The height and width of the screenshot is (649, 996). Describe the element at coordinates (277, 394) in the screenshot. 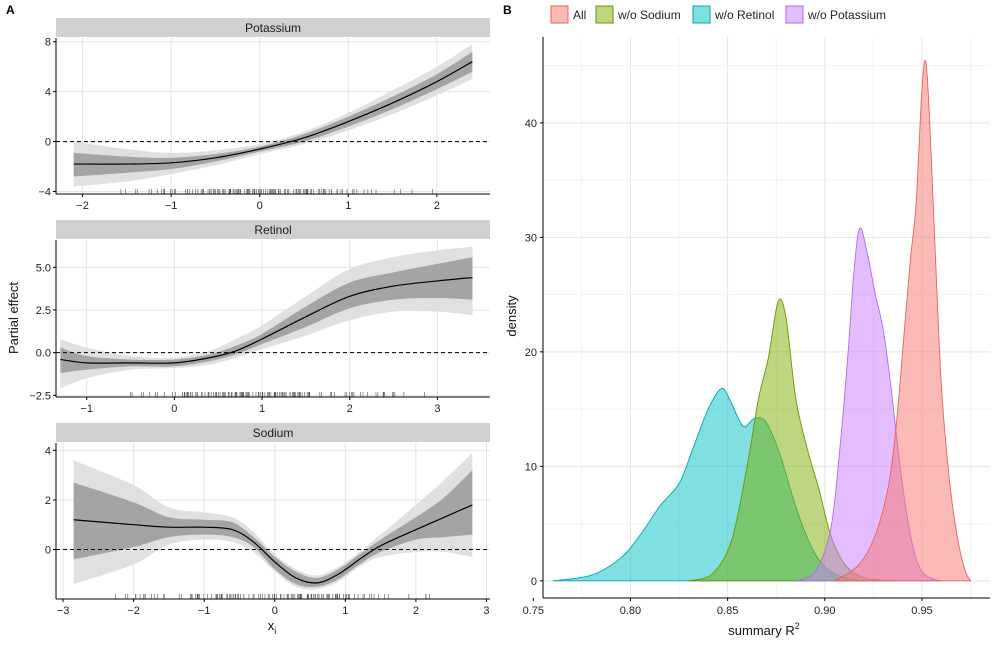

I see `rug-retinol` at that location.